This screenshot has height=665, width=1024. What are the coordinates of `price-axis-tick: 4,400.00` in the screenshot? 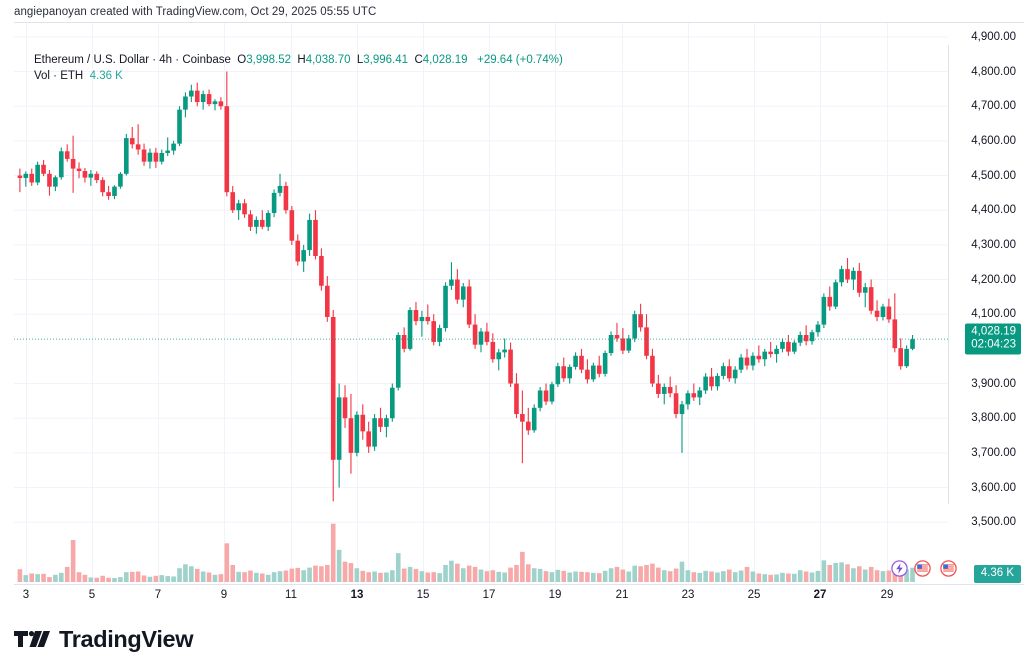 It's located at (993, 210).